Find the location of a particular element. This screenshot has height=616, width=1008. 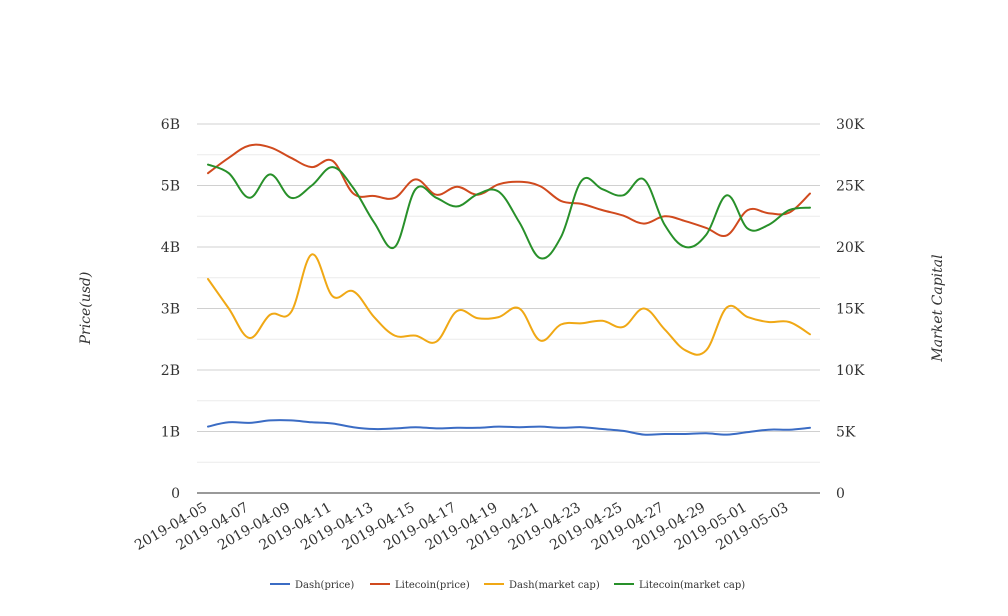

left-tick-label: 4B is located at coordinates (170, 248).